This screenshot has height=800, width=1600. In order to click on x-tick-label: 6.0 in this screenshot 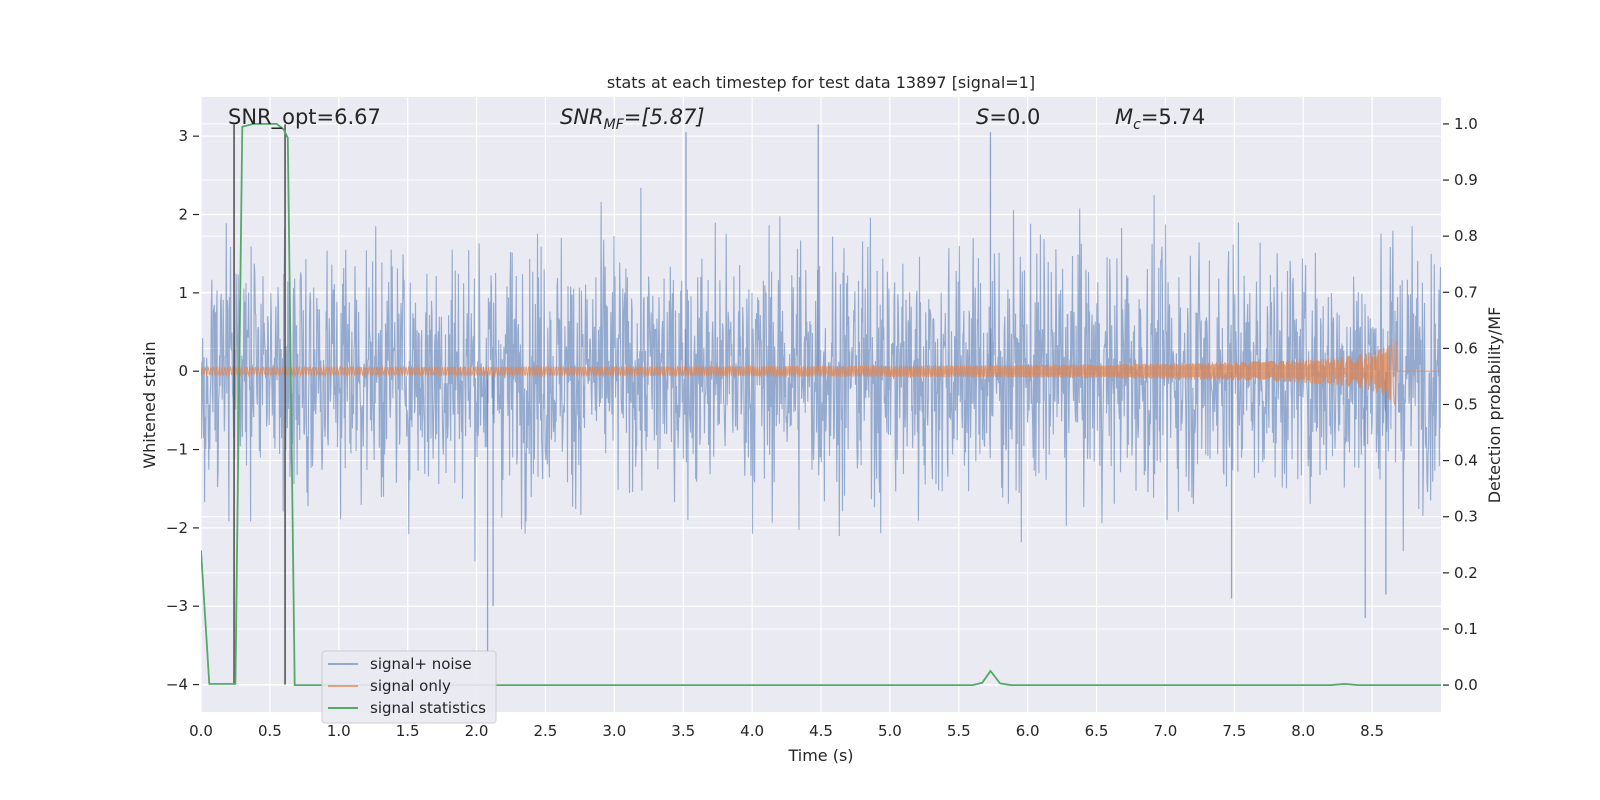, I will do `click(1028, 731)`.